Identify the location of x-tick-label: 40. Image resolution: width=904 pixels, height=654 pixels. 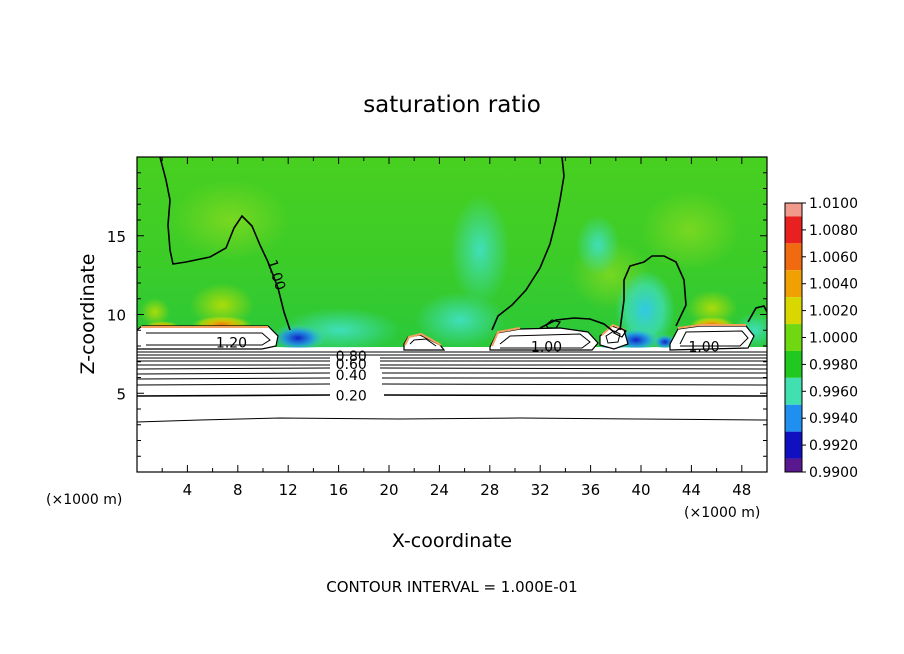
(640, 490).